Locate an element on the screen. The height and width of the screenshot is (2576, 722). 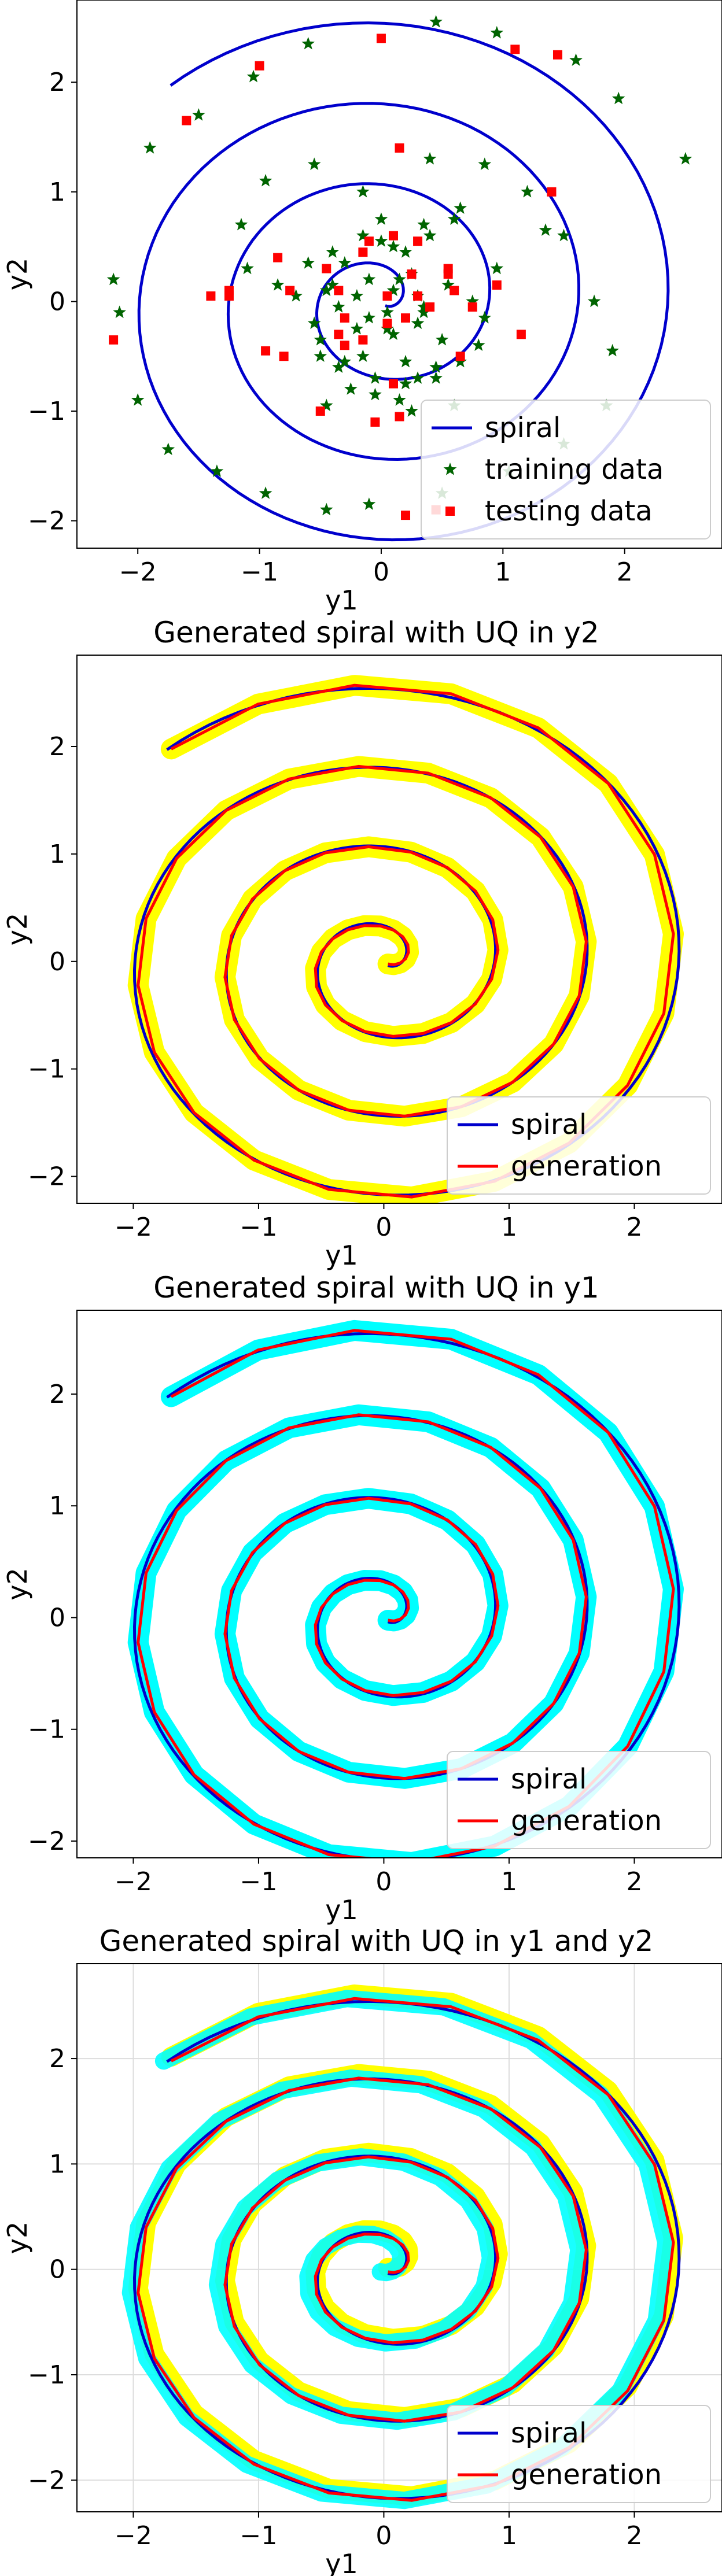
y-tick-label: −2 is located at coordinates (47, 1177).